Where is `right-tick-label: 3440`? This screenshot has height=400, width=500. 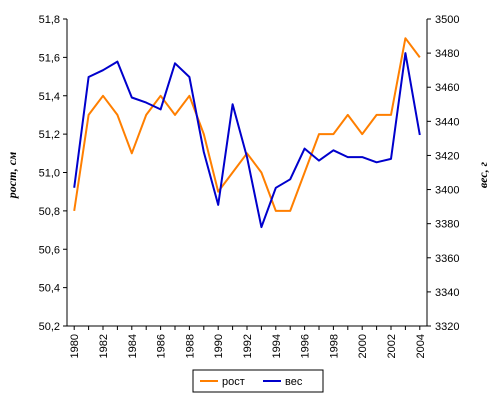 right-tick-label: 3440 is located at coordinates (447, 122).